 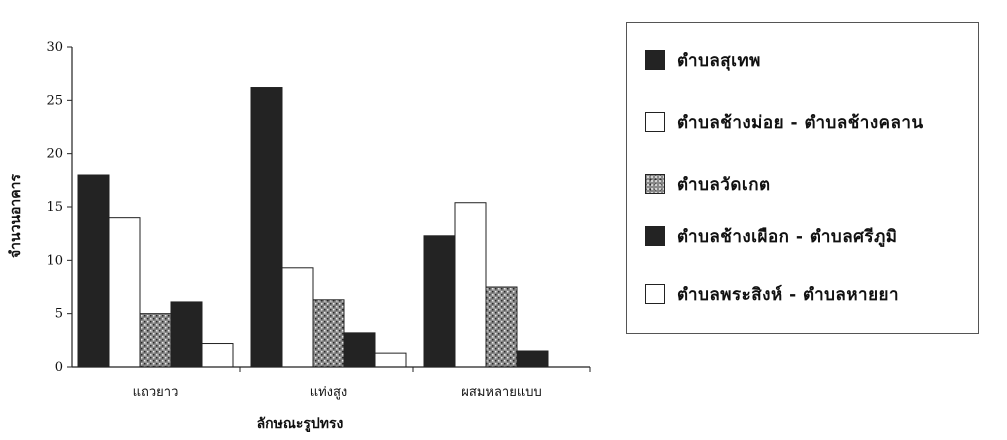 I want to click on x-axis-title: ลักษณะรูปทรง, so click(x=300, y=424).